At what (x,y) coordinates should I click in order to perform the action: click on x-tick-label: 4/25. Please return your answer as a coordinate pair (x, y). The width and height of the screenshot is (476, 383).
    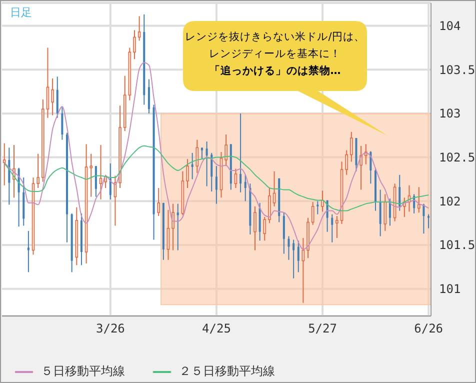
    Looking at the image, I should click on (216, 329).